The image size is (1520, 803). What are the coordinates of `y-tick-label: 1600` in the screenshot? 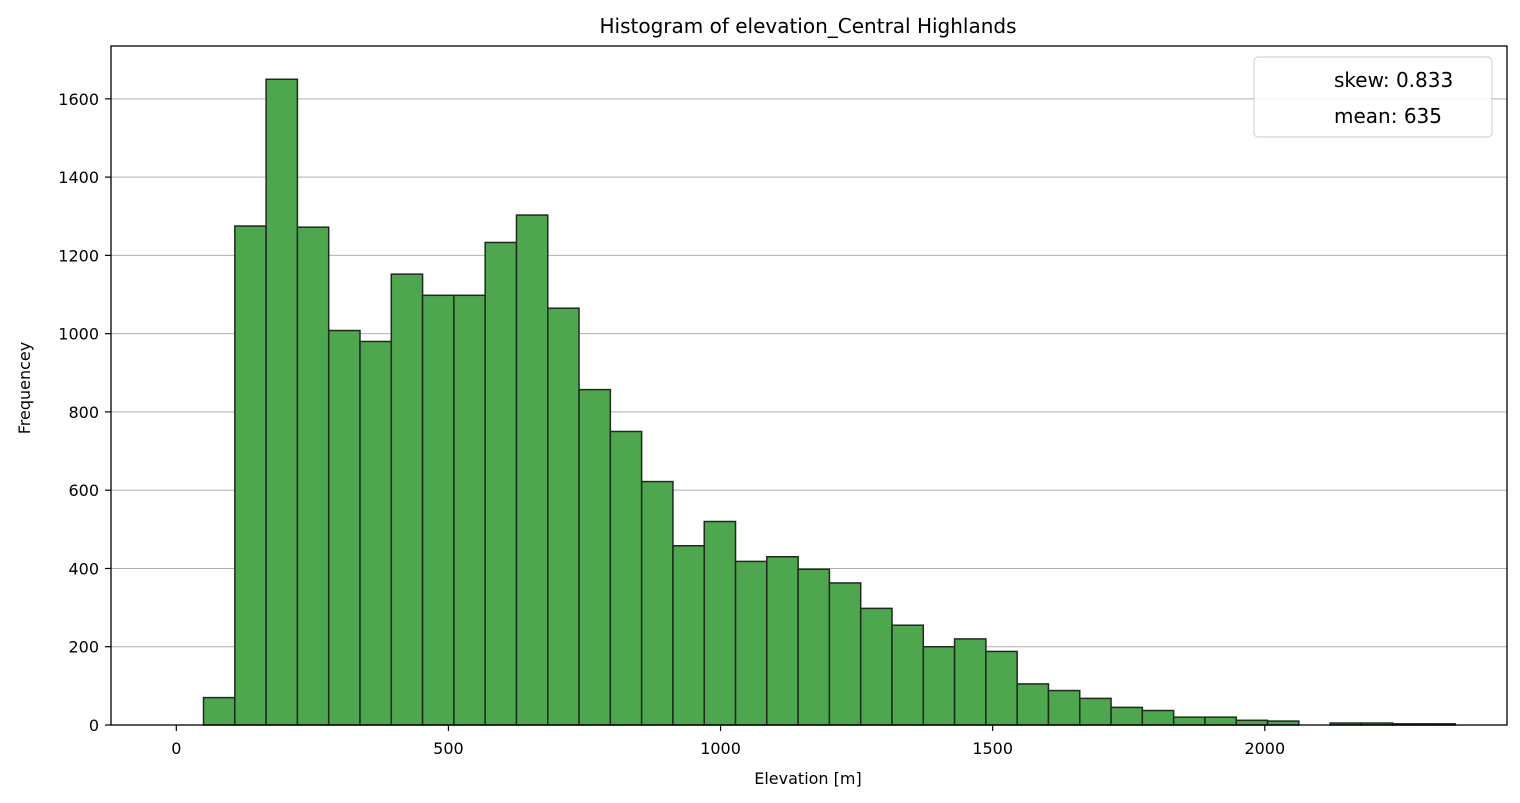 It's located at (78, 99).